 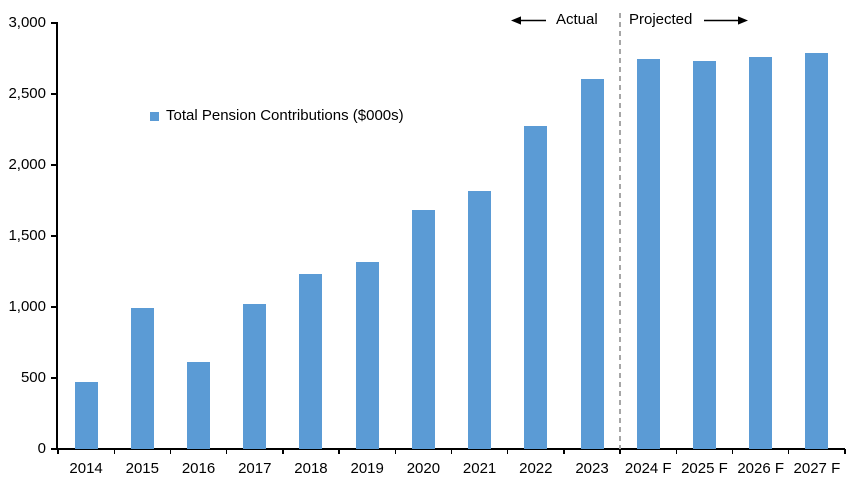 I want to click on bar-2020, so click(x=423, y=329).